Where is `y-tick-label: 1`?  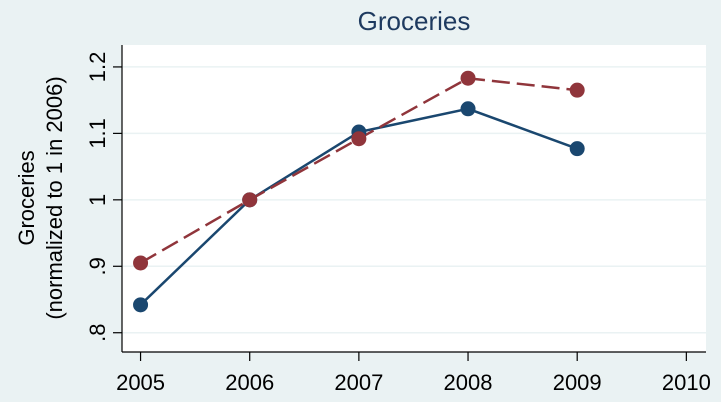
y-tick-label: 1 is located at coordinates (97, 200).